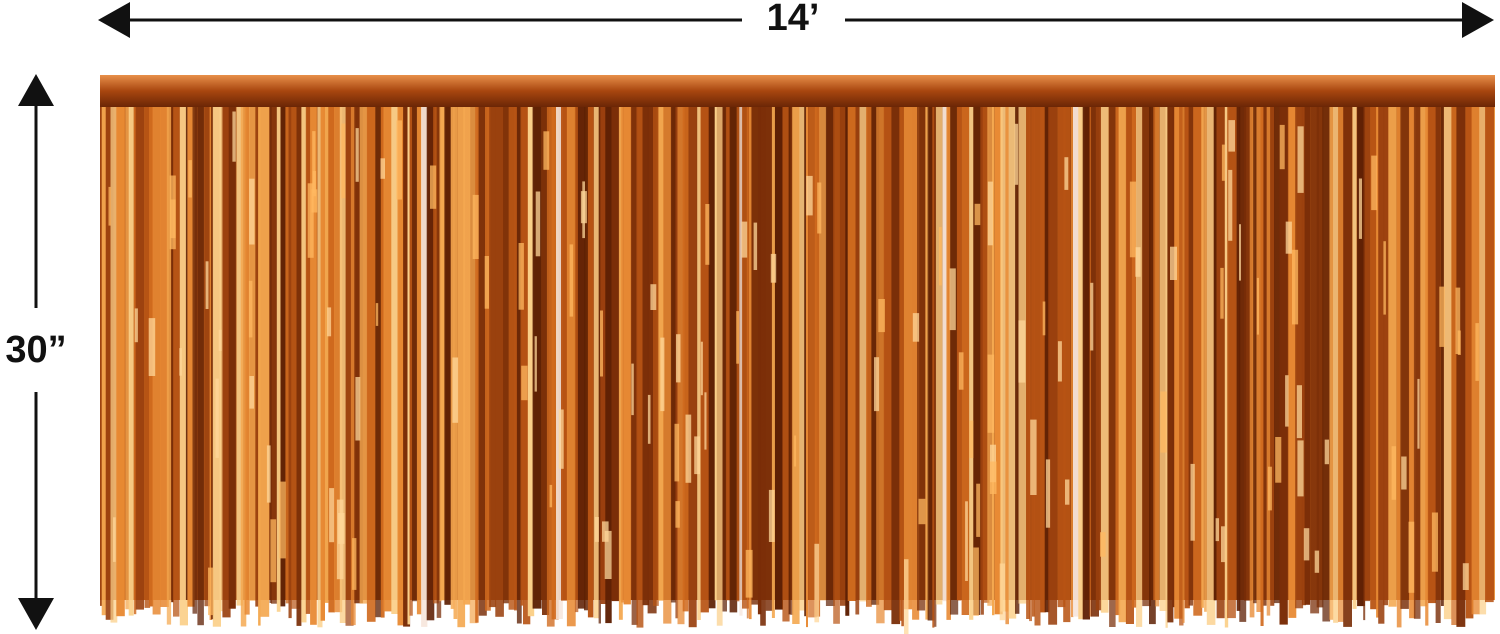  Describe the element at coordinates (797, 91) in the screenshot. I see `skirt-header-band` at that location.